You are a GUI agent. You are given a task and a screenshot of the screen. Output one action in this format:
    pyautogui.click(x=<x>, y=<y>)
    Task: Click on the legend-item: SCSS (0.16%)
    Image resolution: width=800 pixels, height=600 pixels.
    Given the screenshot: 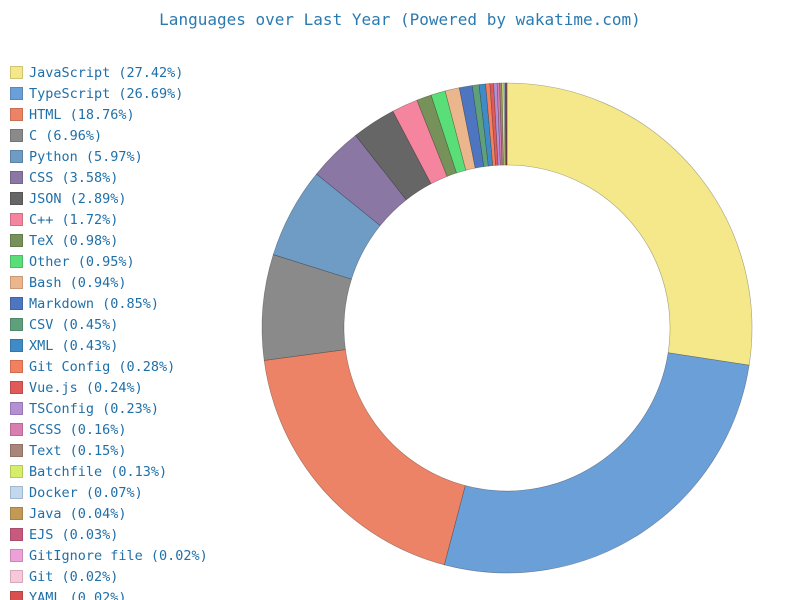 What is the action you would take?
    pyautogui.click(x=130, y=429)
    